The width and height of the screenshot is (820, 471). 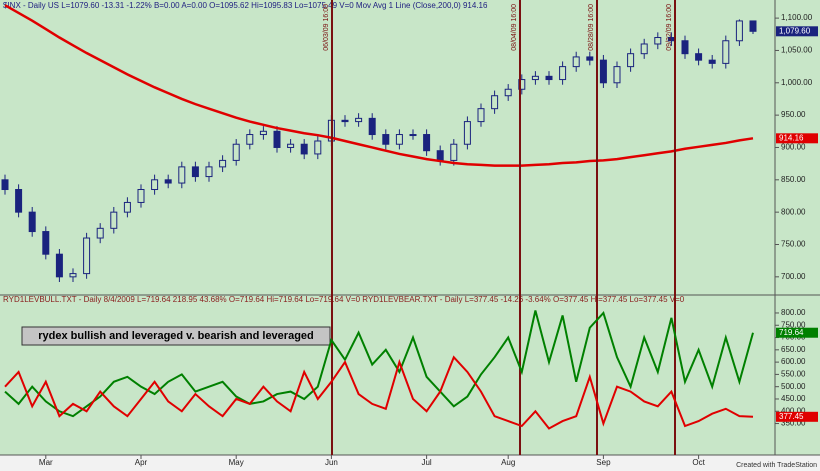 I want to click on y-tick-label: 1,100.00, so click(x=797, y=17).